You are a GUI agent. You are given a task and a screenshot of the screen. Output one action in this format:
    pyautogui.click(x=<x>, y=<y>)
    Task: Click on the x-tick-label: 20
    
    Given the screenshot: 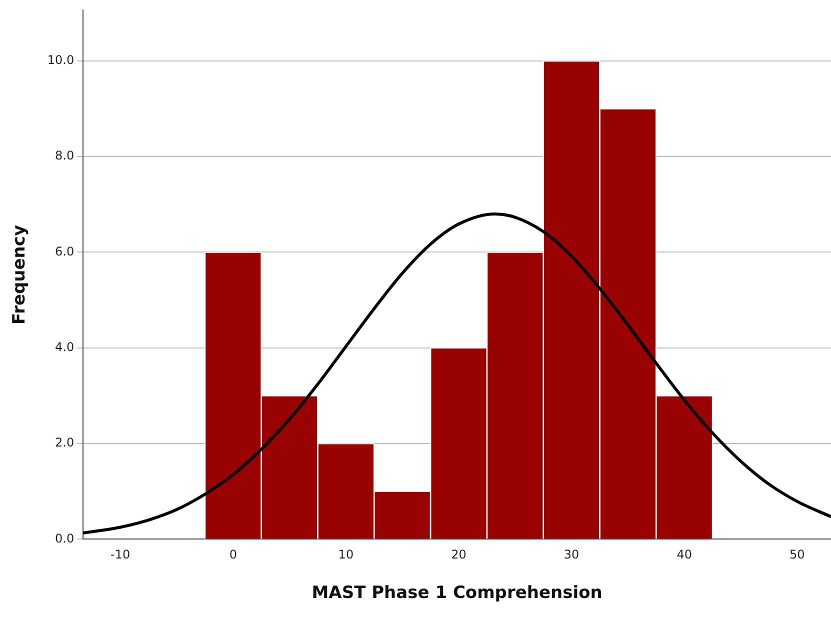 What is the action you would take?
    pyautogui.click(x=458, y=555)
    